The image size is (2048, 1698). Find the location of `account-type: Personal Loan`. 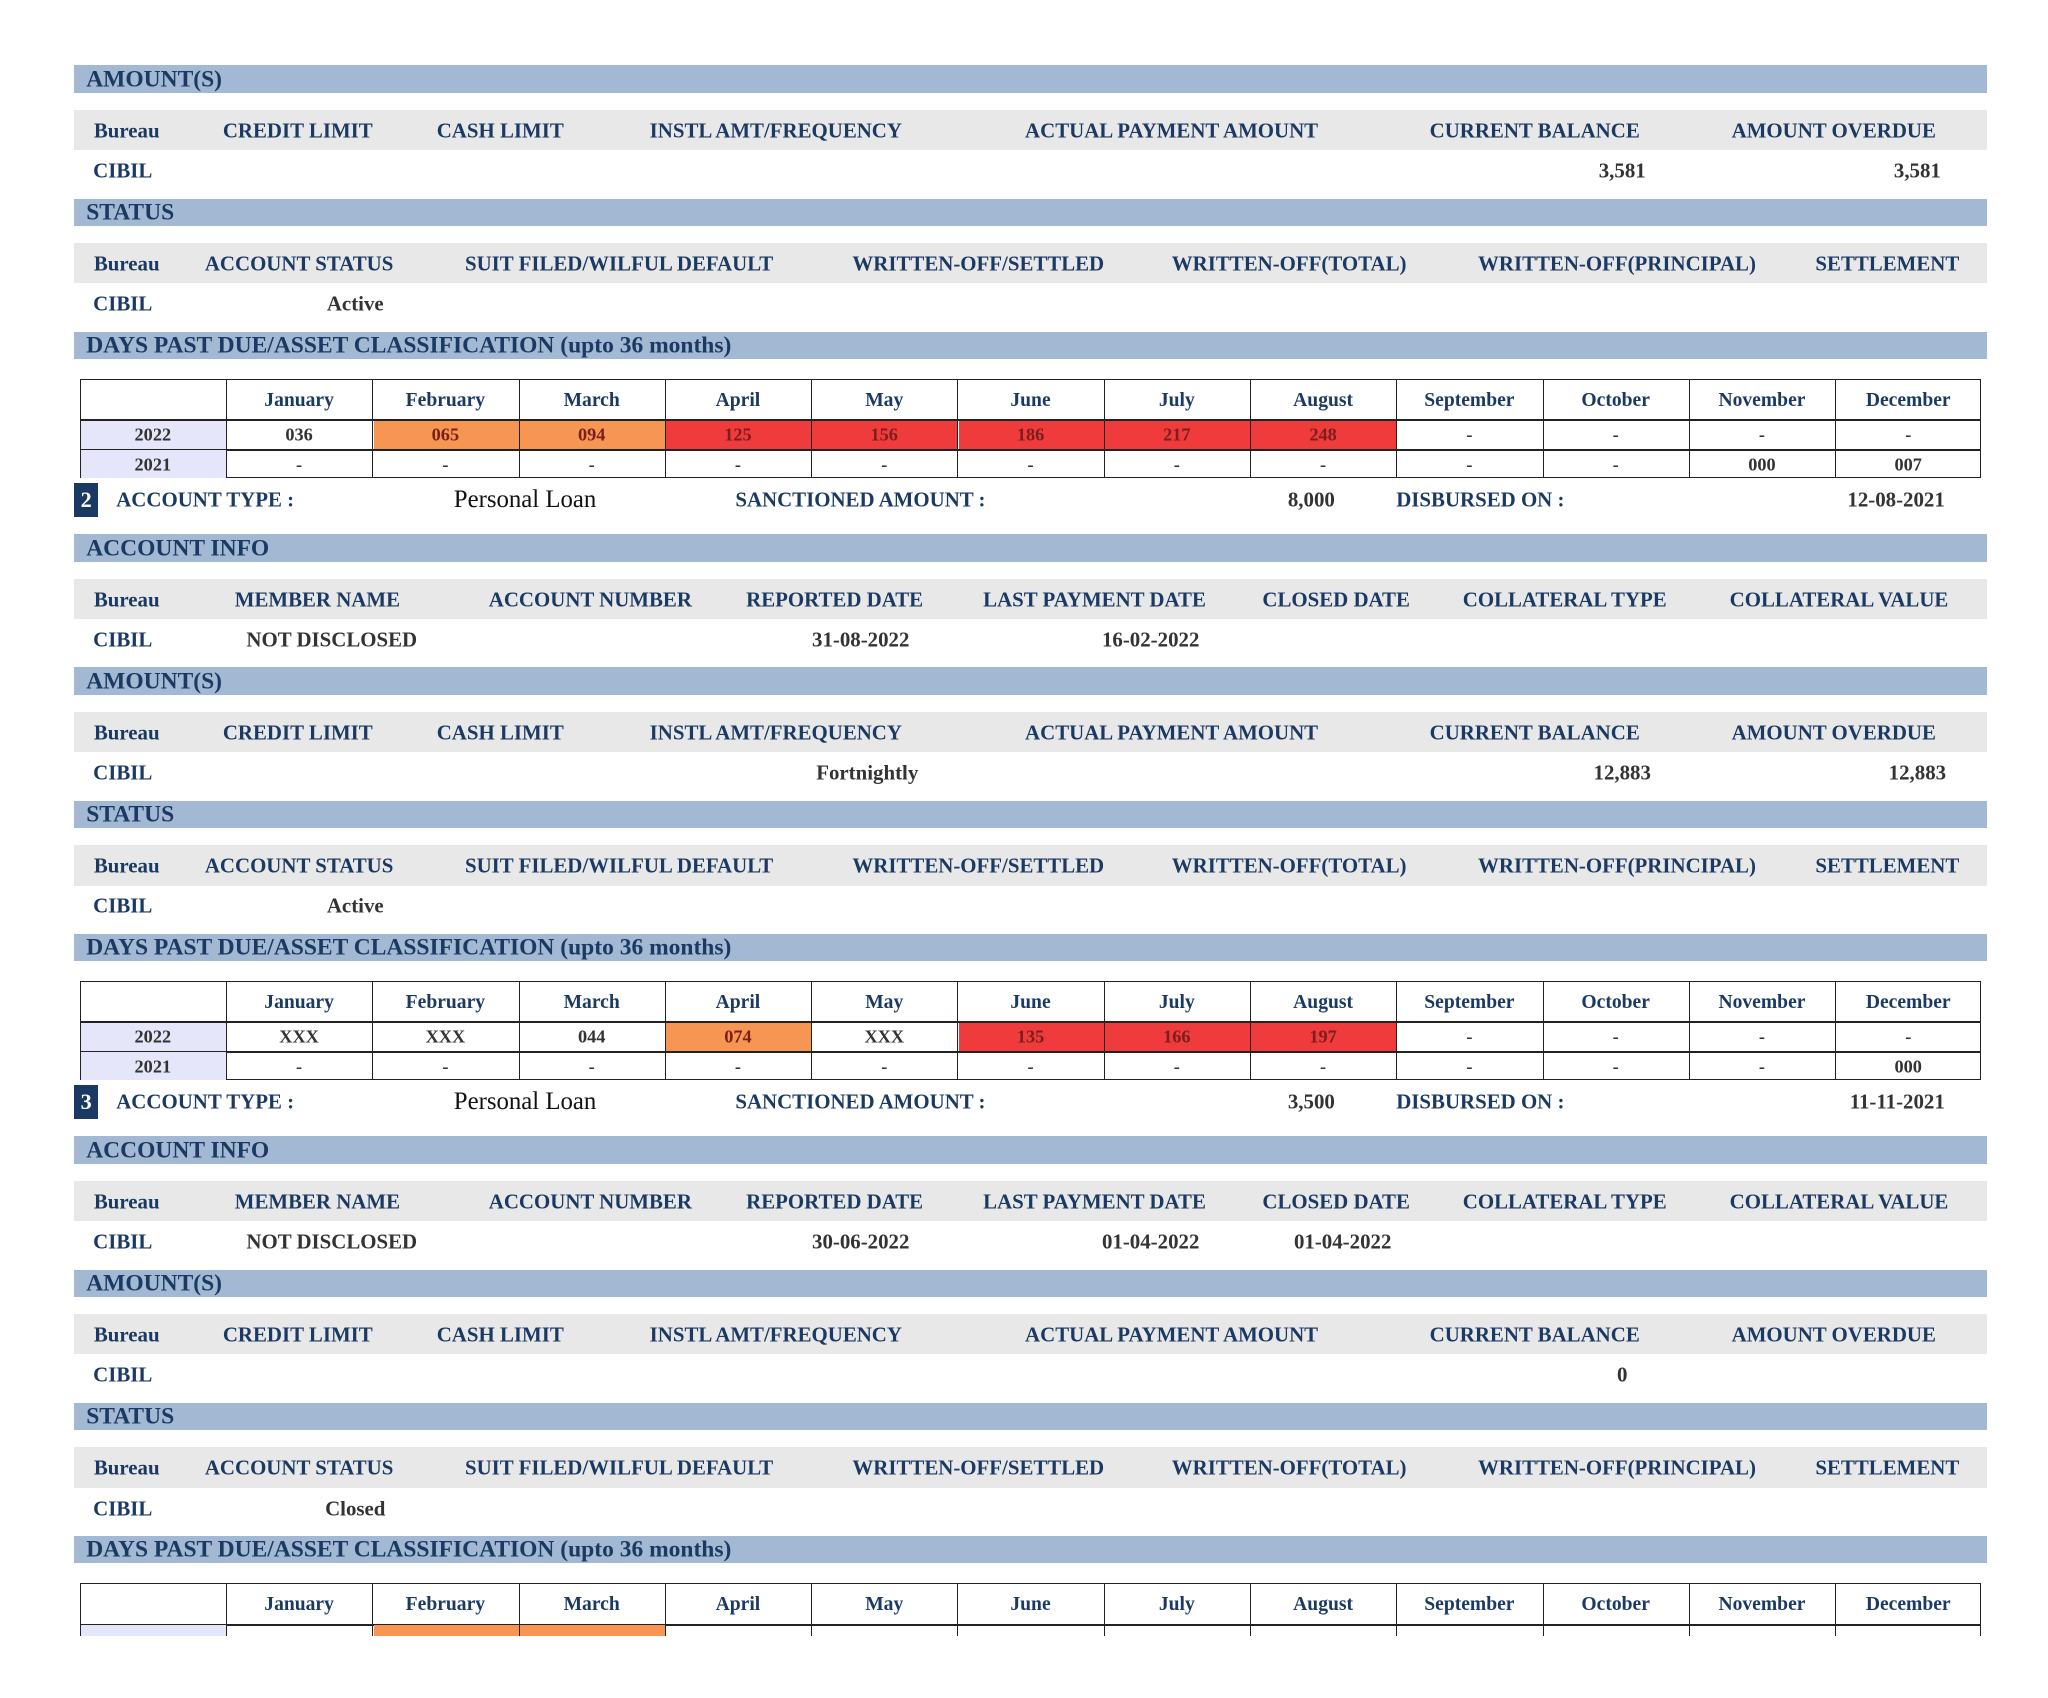

account-type: Personal Loan is located at coordinates (525, 1102).